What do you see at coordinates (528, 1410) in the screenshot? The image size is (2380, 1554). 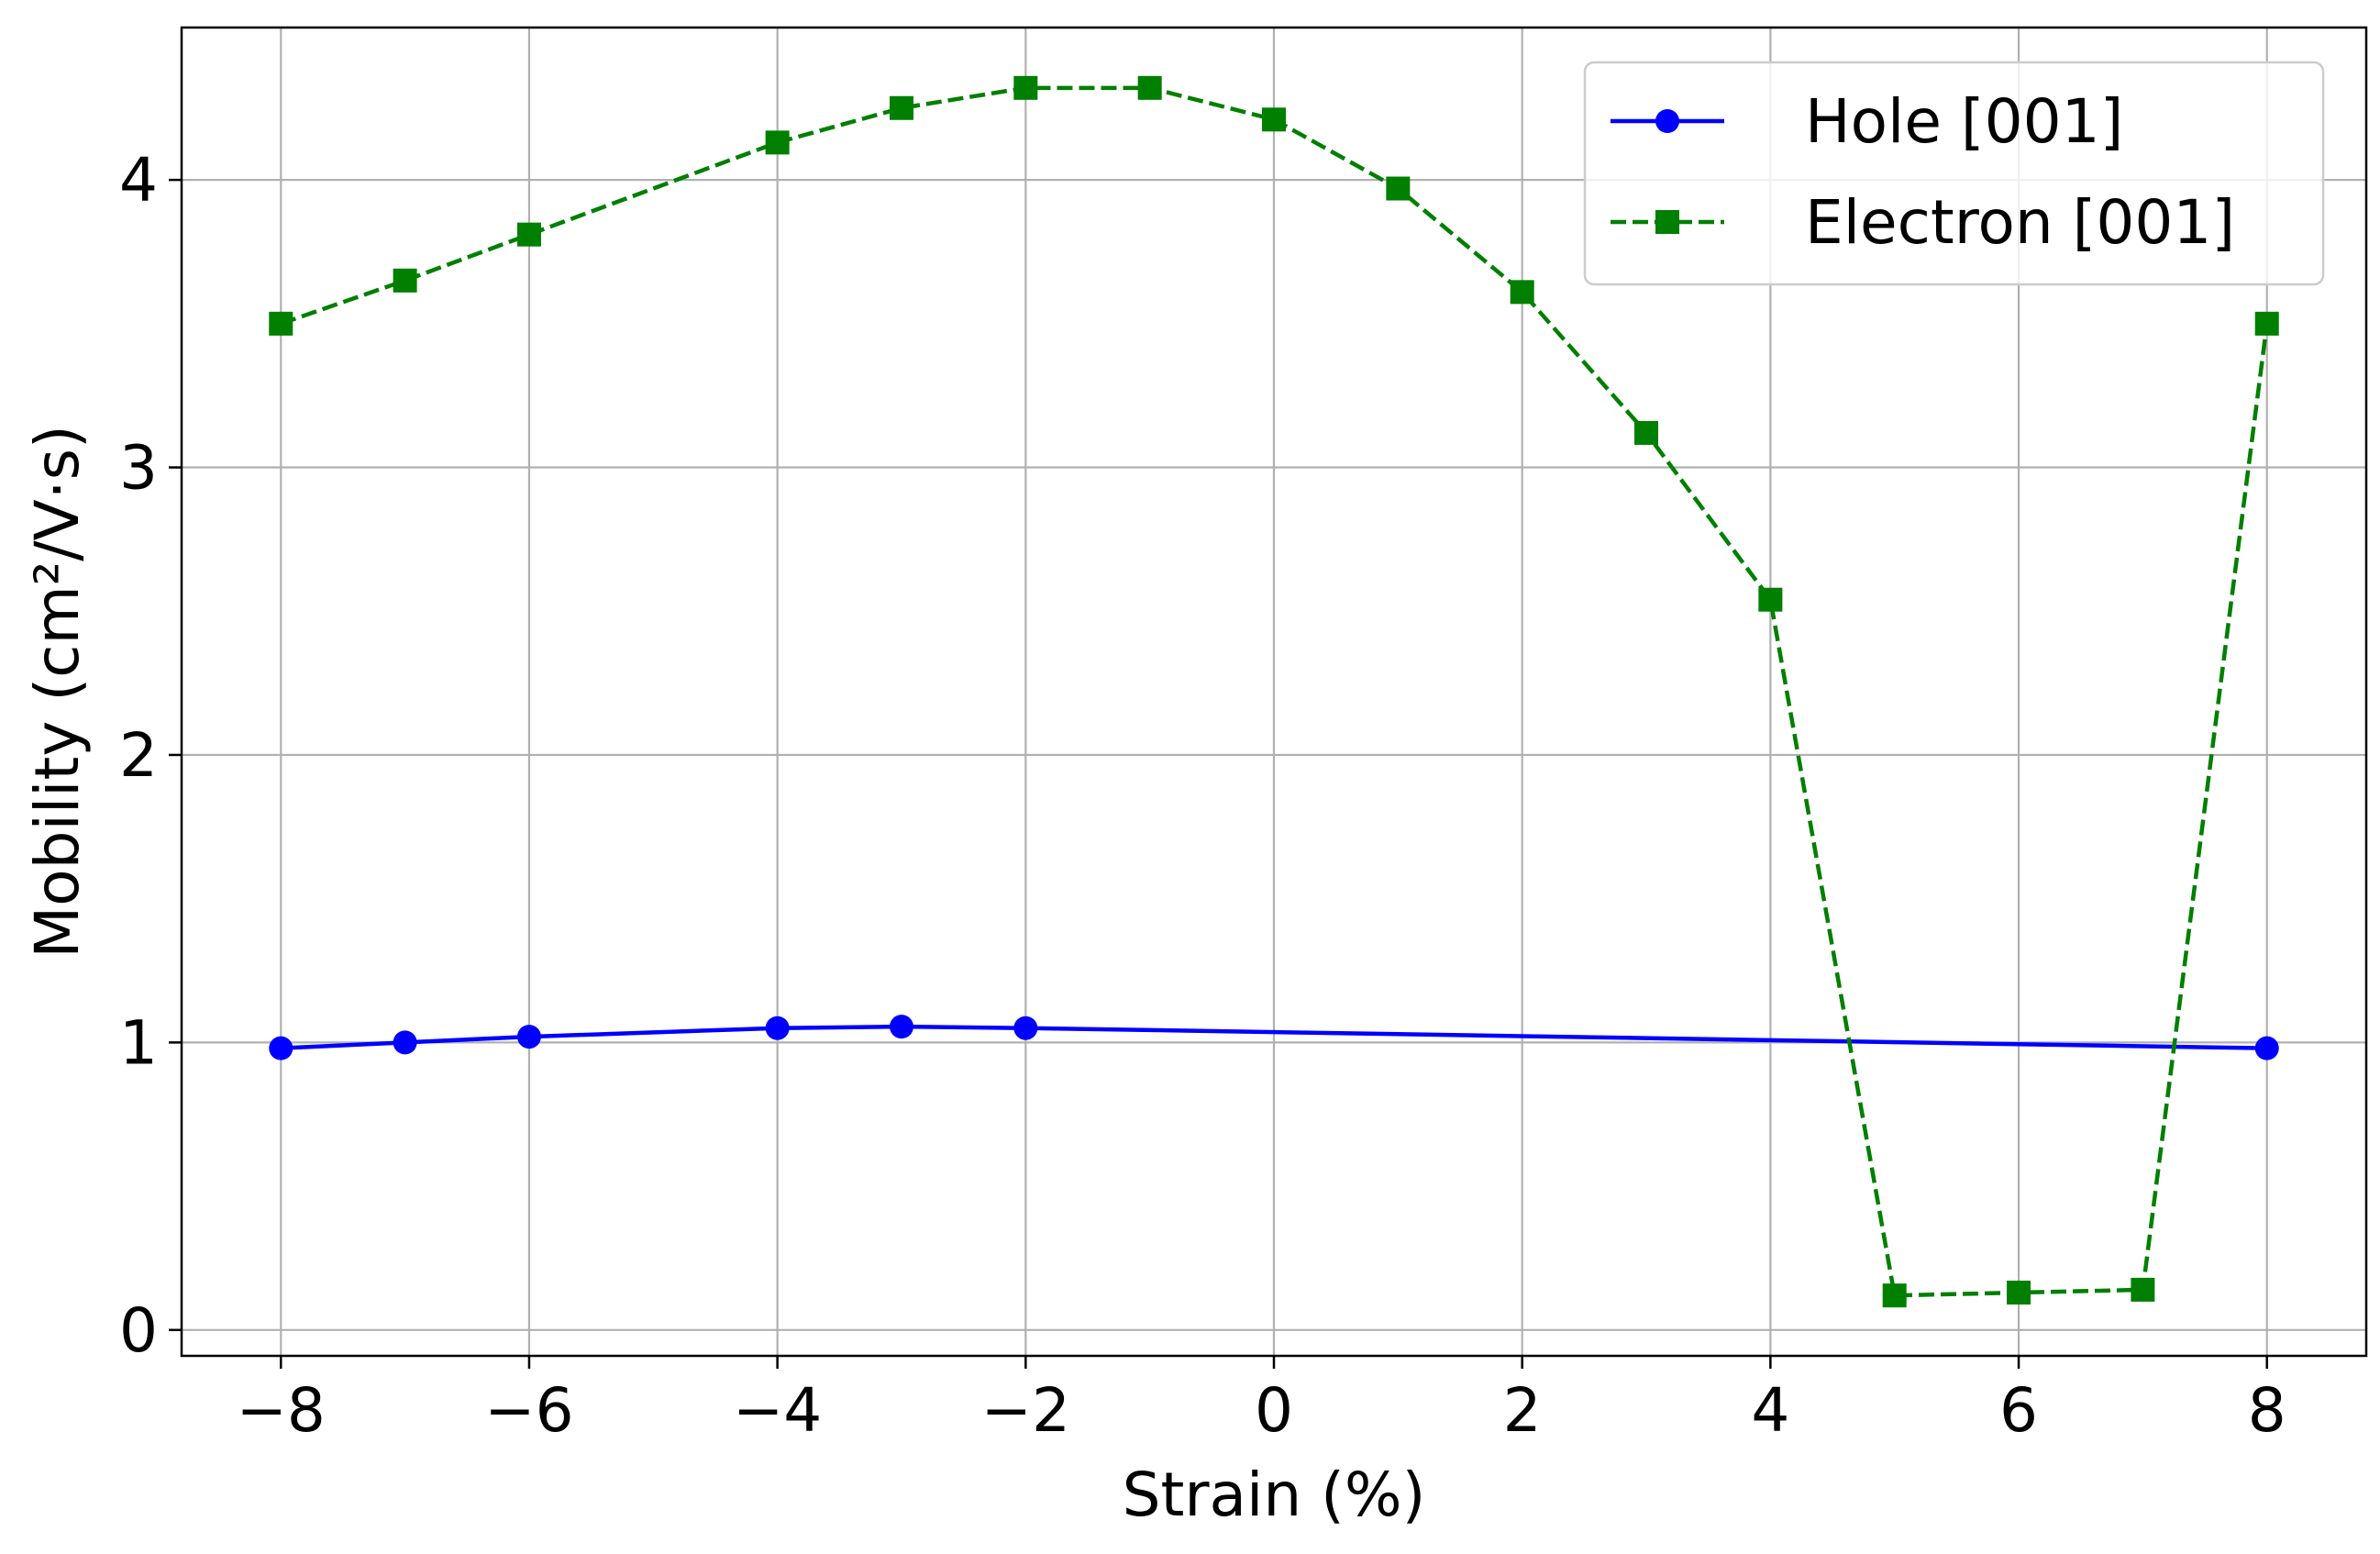 I see `x-tick-label: −6` at bounding box center [528, 1410].